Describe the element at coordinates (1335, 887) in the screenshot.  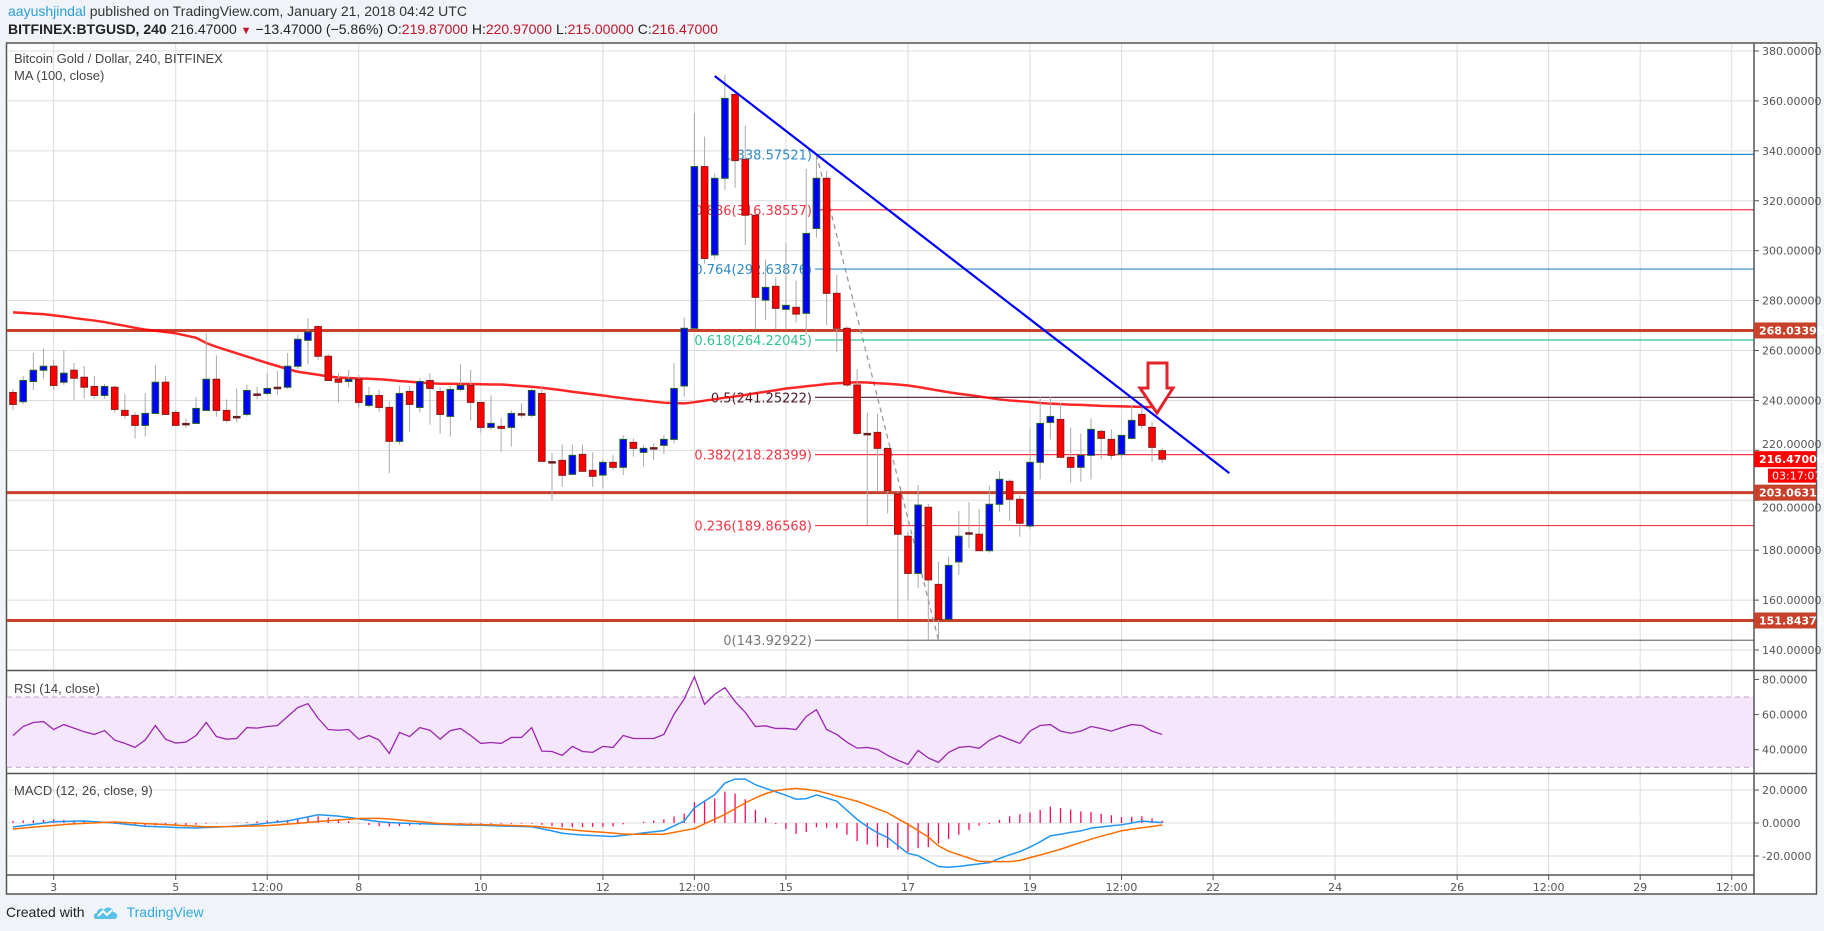
I see `time-tick-label: 24` at that location.